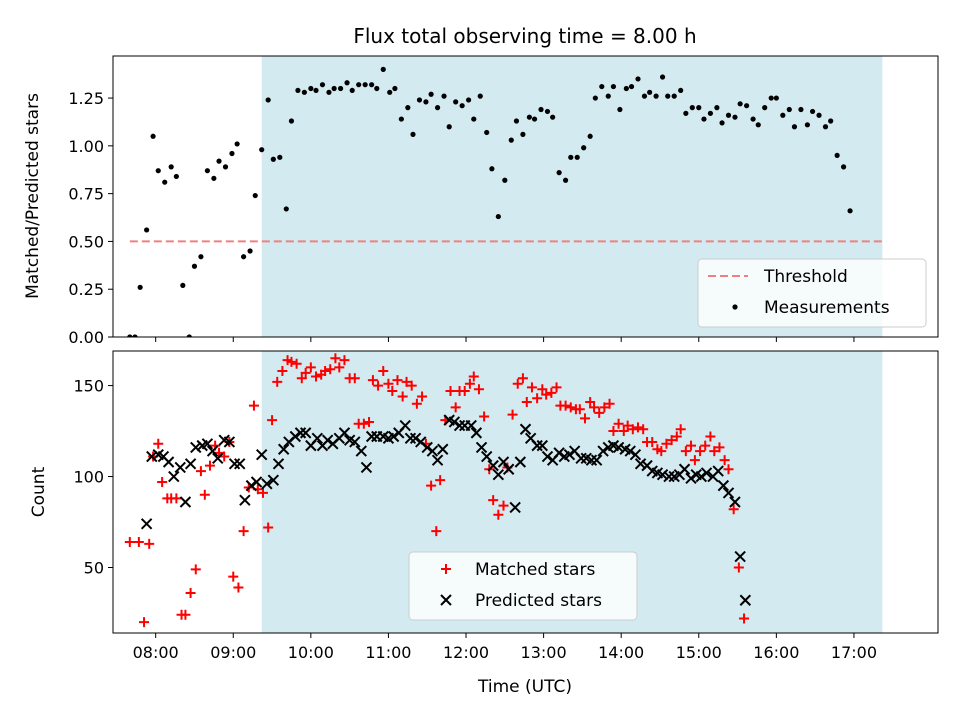  I want to click on x-tick-label: 14:00, so click(621, 652).